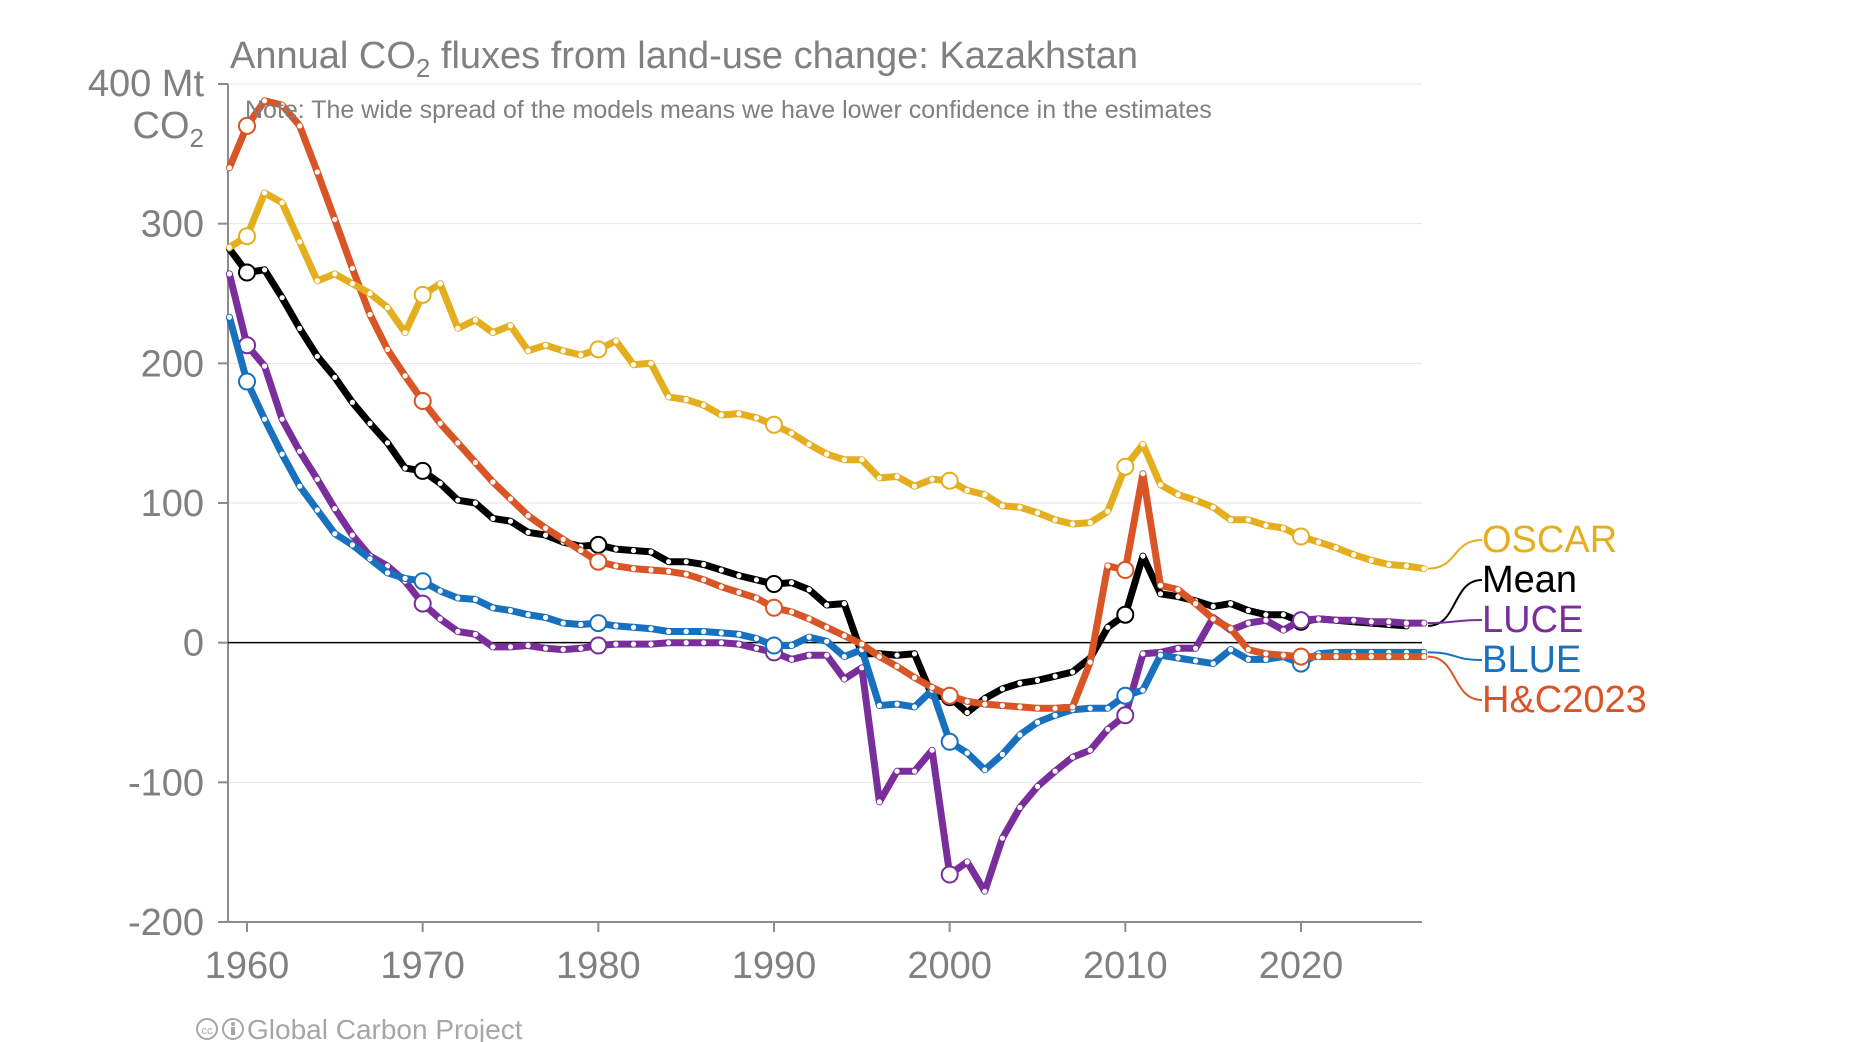 This screenshot has width=1852, height=1042. Describe the element at coordinates (166, 923) in the screenshot. I see `y-tick-label: -200` at that location.